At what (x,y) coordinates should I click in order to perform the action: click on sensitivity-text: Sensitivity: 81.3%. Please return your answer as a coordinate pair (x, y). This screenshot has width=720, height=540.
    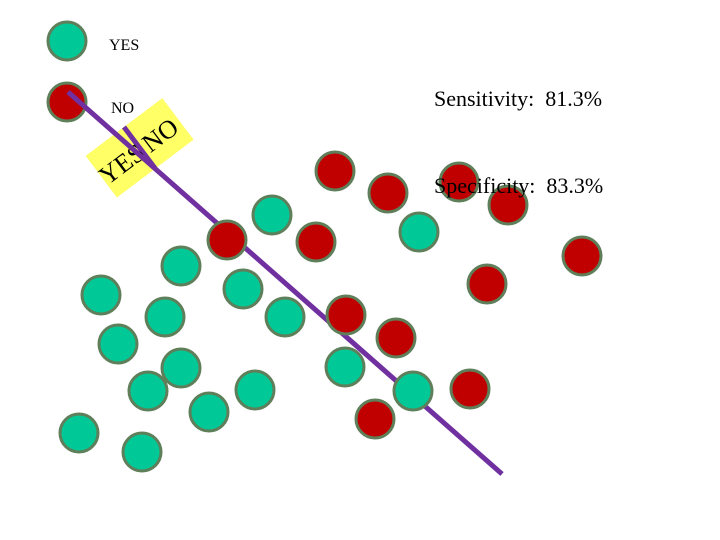
    Looking at the image, I should click on (518, 98).